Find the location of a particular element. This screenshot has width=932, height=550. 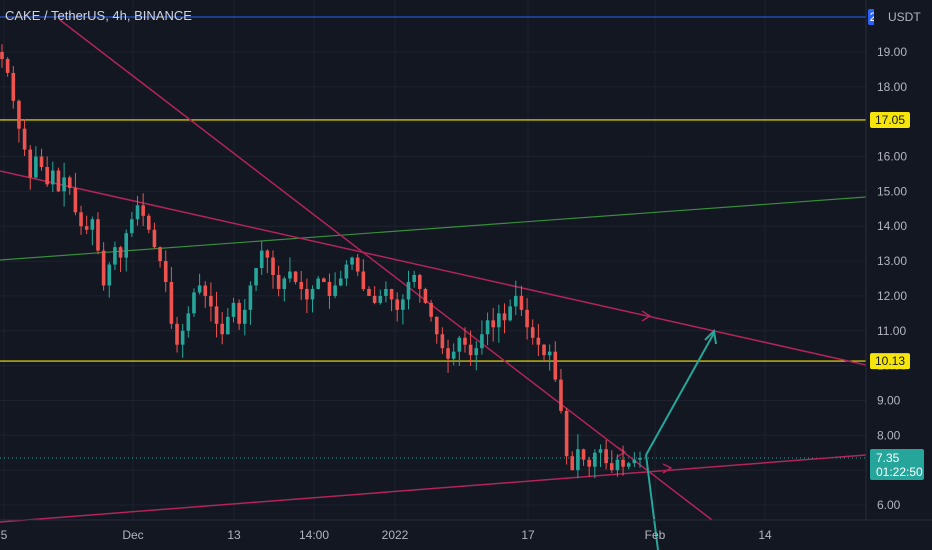

time-axis: 5 Dec 13 14:00 2022 17 Feb 14 is located at coordinates (386, 535).